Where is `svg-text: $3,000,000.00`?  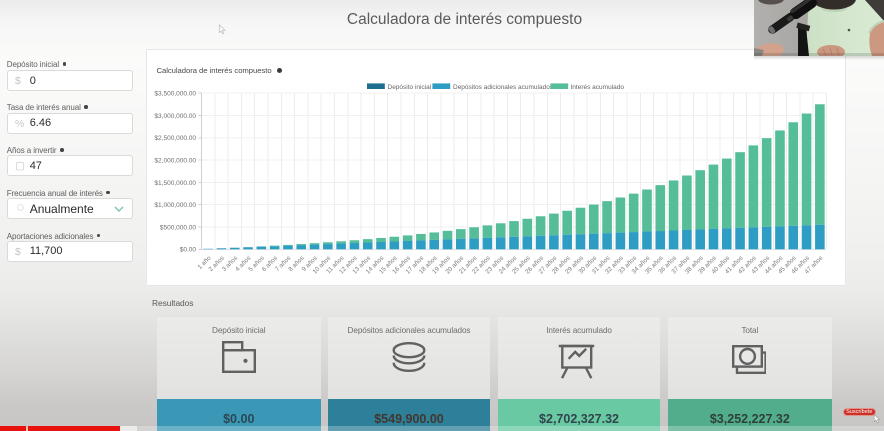 svg-text: $3,000,000.00 is located at coordinates (175, 116).